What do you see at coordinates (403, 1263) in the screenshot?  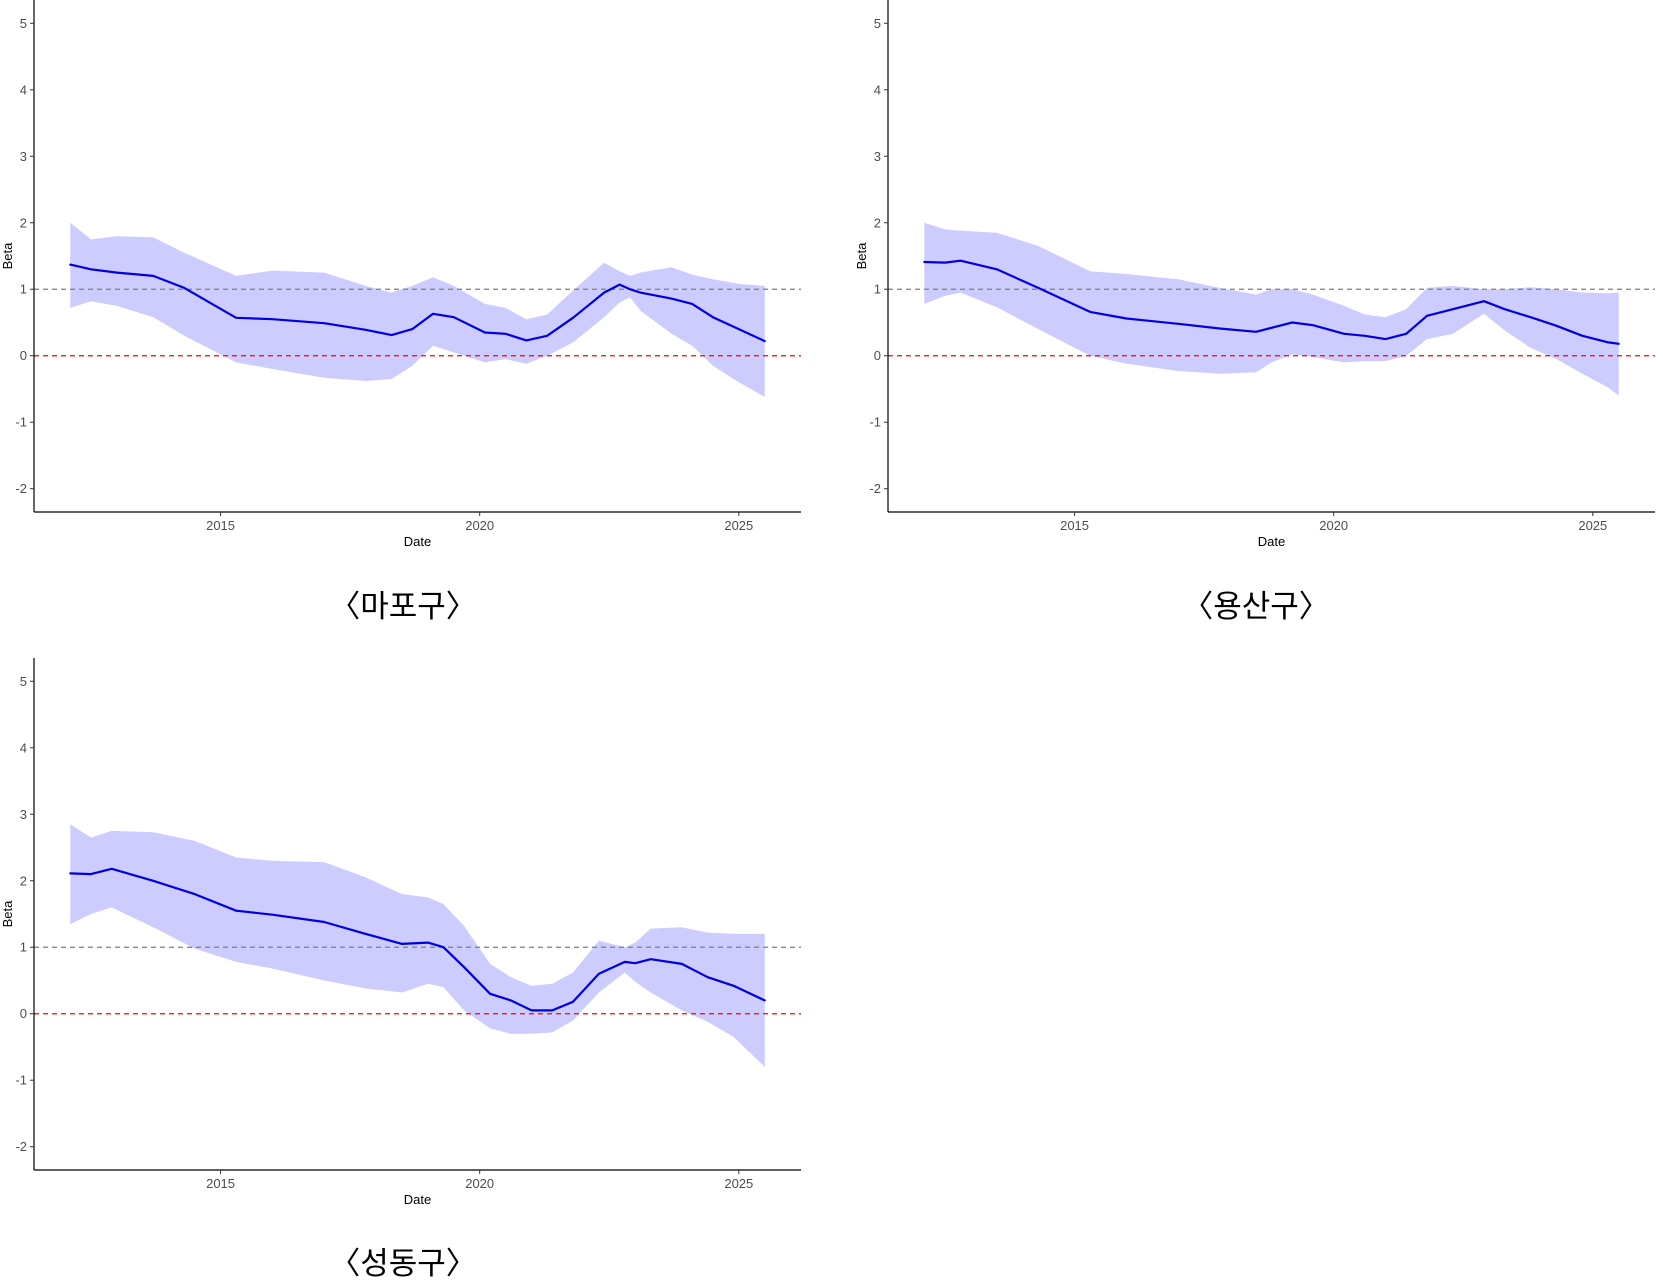 I see `panel-caption: 〈성동구〉` at bounding box center [403, 1263].